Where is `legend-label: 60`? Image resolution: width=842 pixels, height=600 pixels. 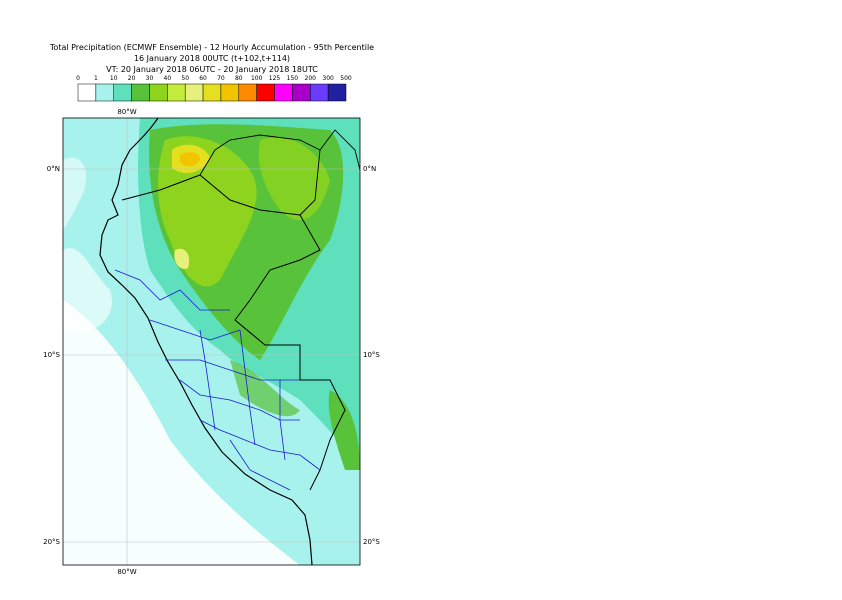 legend-label: 60 is located at coordinates (203, 78).